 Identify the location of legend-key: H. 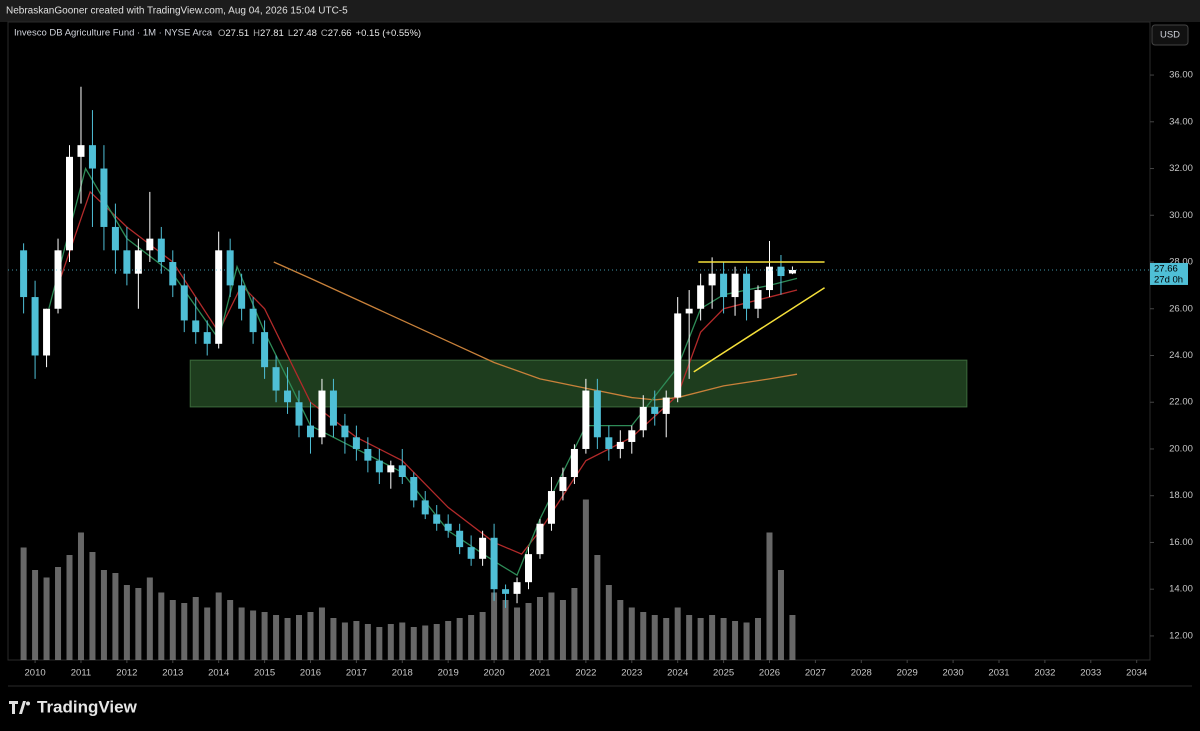
(256, 33).